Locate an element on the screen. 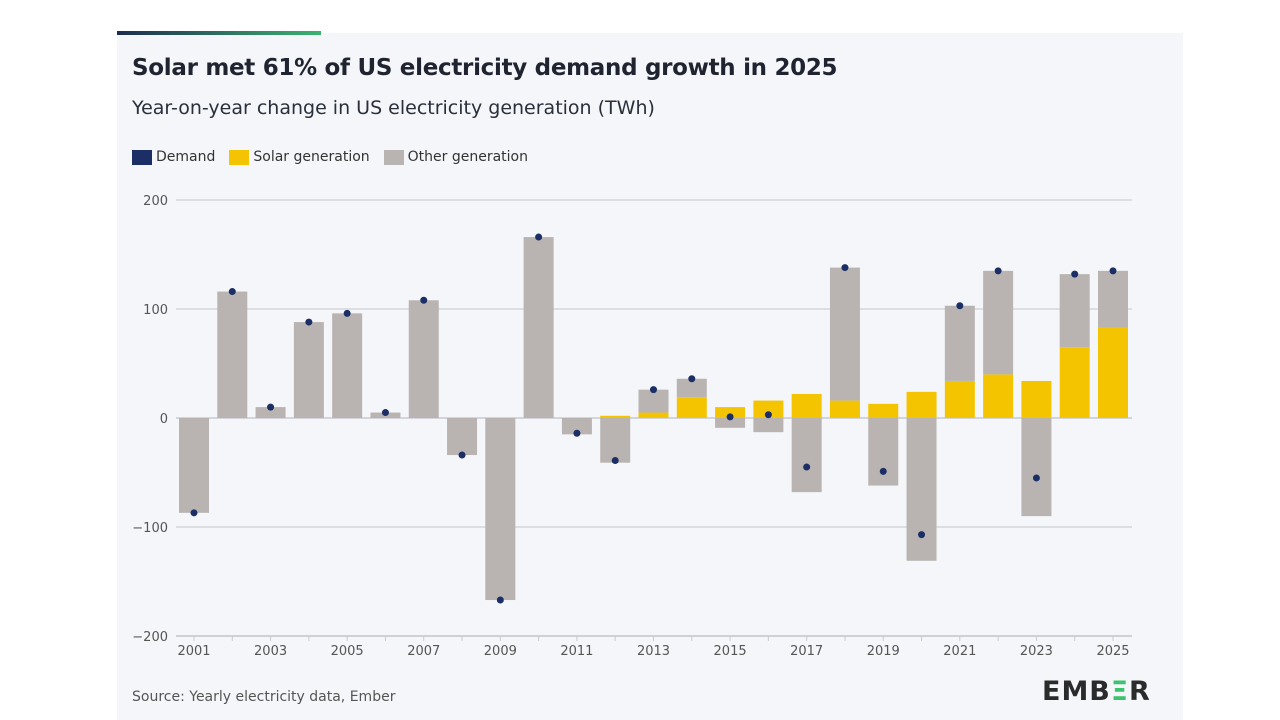 Image resolution: width=1280 pixels, height=720 pixels. bar-solar-2019 is located at coordinates (883, 410).